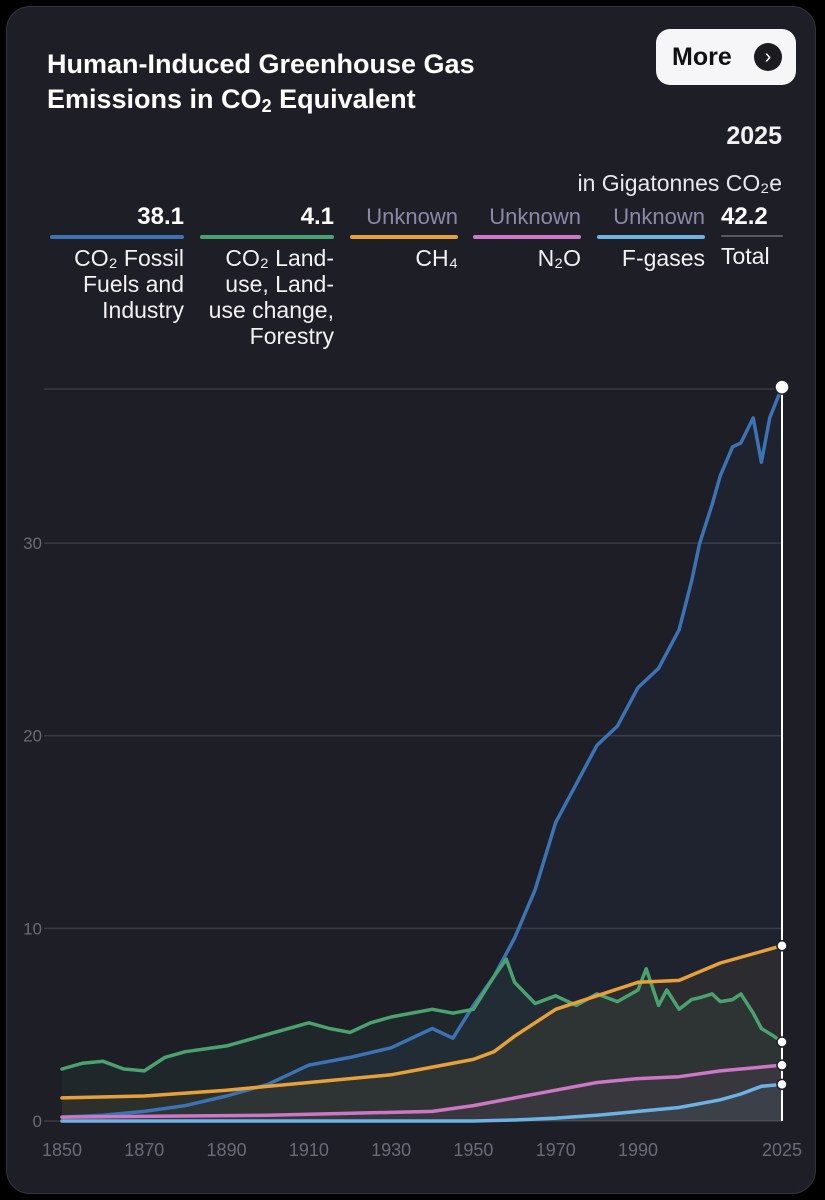 Image resolution: width=825 pixels, height=1200 pixels. Describe the element at coordinates (266, 106) in the screenshot. I see `title-subscript: 2` at that location.